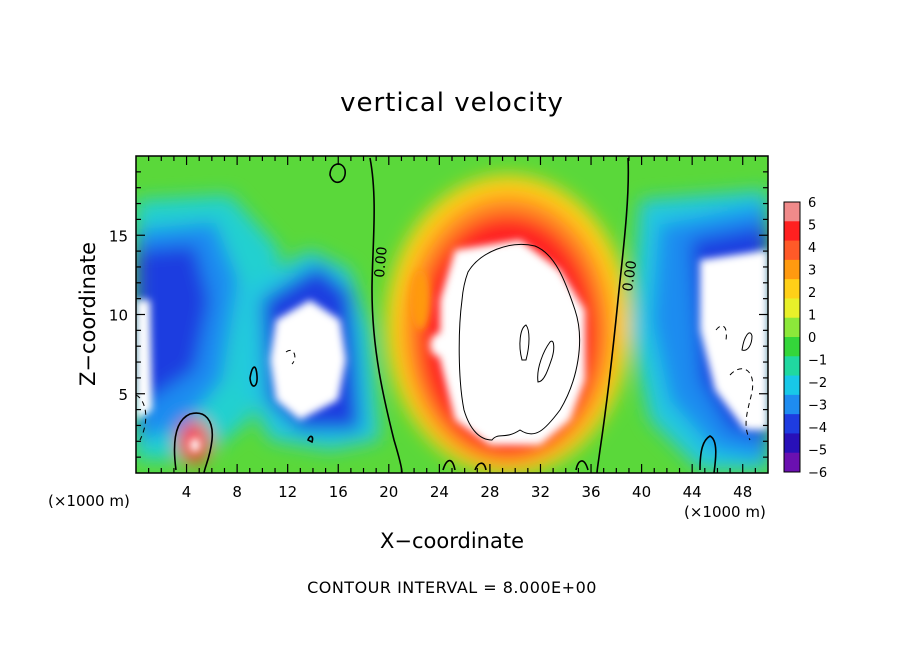 The height and width of the screenshot is (654, 904). What do you see at coordinates (388, 492) in the screenshot?
I see `x-tick-label: 20` at bounding box center [388, 492].